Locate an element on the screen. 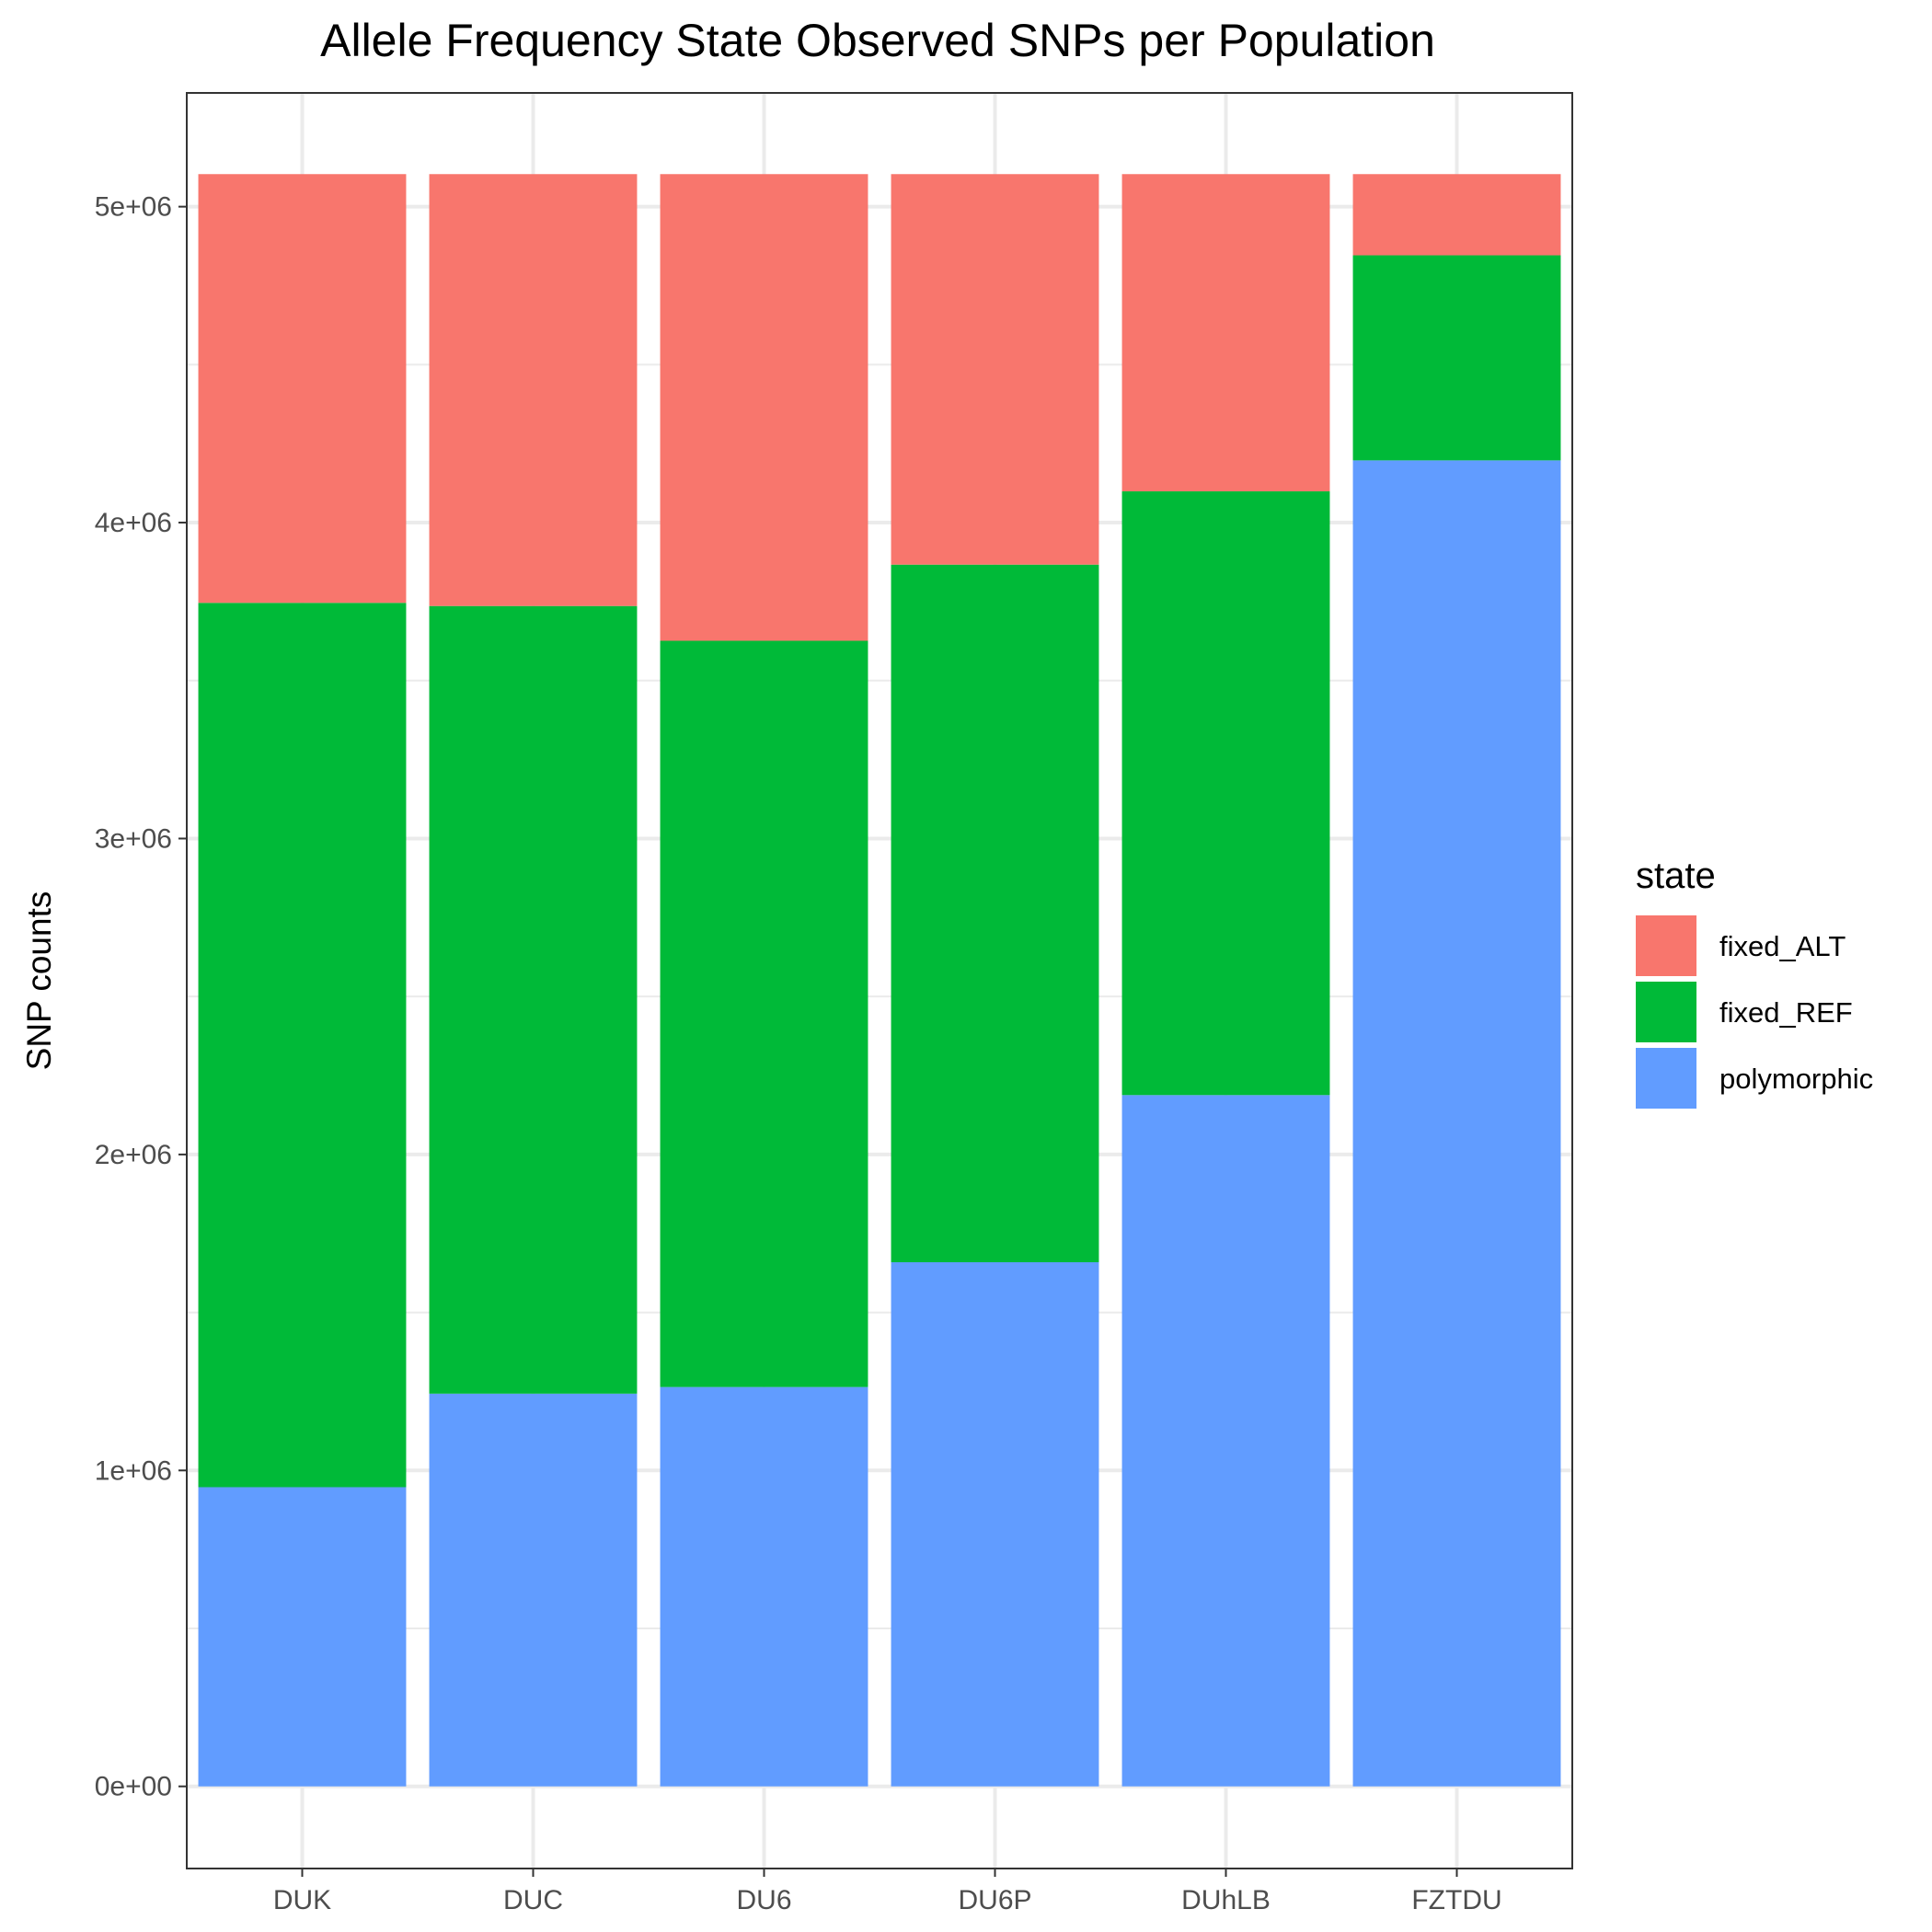 The image size is (1932, 1932). x-tick-label: DUC is located at coordinates (533, 1900).